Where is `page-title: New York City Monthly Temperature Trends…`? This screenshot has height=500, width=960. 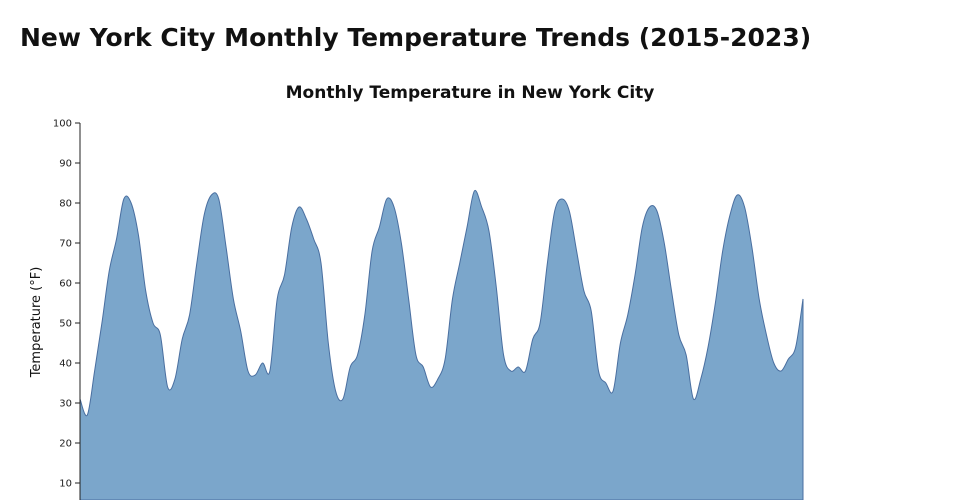
page-title: New York City Monthly Temperature Trends… is located at coordinates (416, 37).